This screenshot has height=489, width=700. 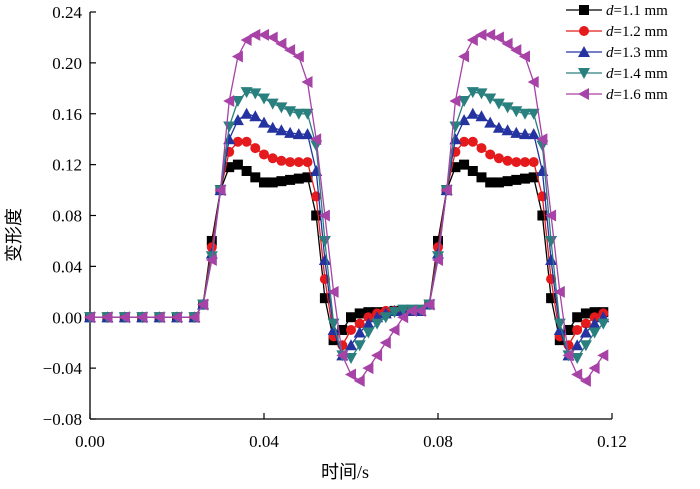 I want to click on legend-item-2: d=1.2 mm, so click(x=617, y=32).